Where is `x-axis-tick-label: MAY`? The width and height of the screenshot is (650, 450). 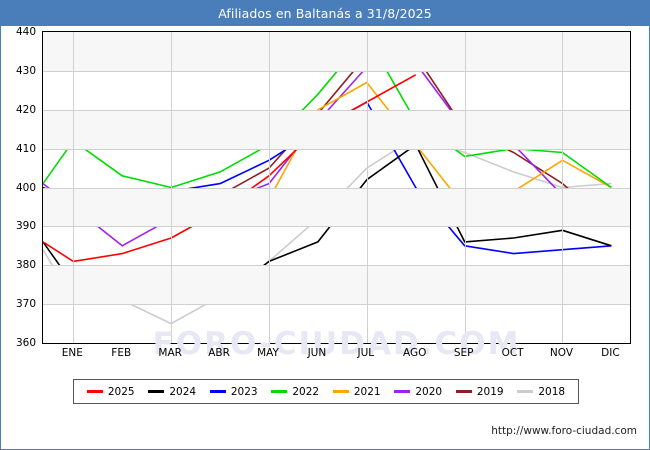
x-axis-tick-label: MAY is located at coordinates (268, 353).